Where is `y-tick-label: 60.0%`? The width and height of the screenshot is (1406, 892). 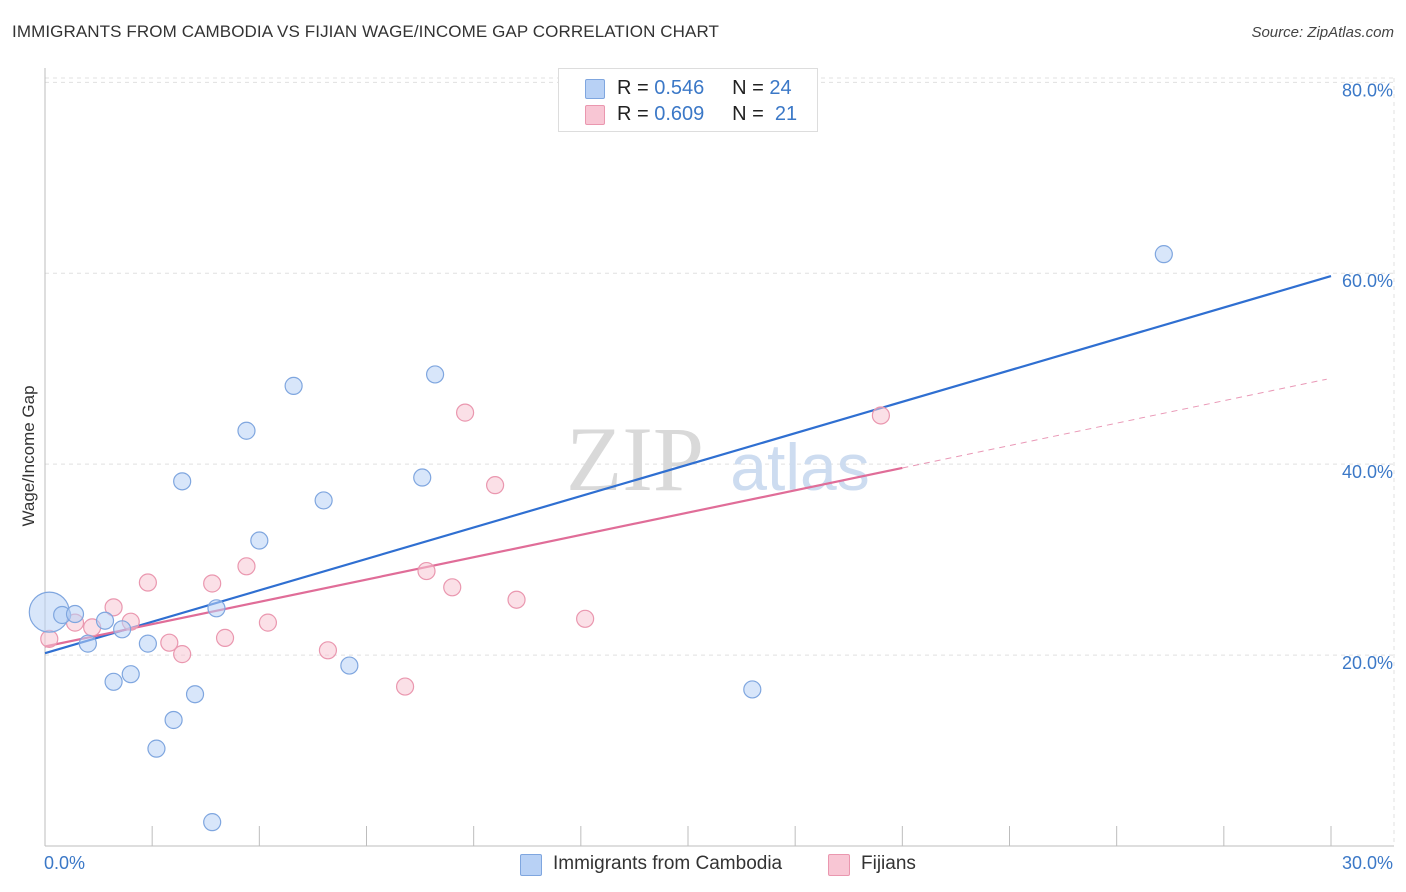
y-tick-label: 60.0% is located at coordinates (1367, 281).